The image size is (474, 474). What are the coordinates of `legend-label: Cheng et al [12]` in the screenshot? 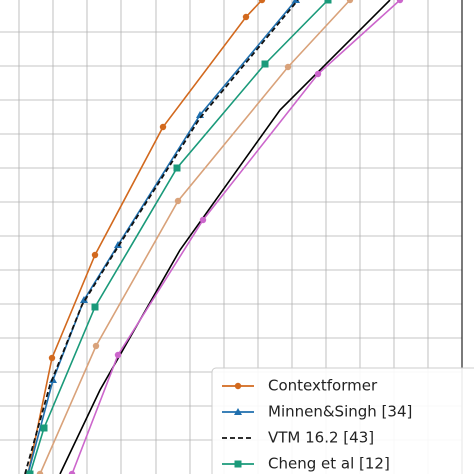 It's located at (329, 464).